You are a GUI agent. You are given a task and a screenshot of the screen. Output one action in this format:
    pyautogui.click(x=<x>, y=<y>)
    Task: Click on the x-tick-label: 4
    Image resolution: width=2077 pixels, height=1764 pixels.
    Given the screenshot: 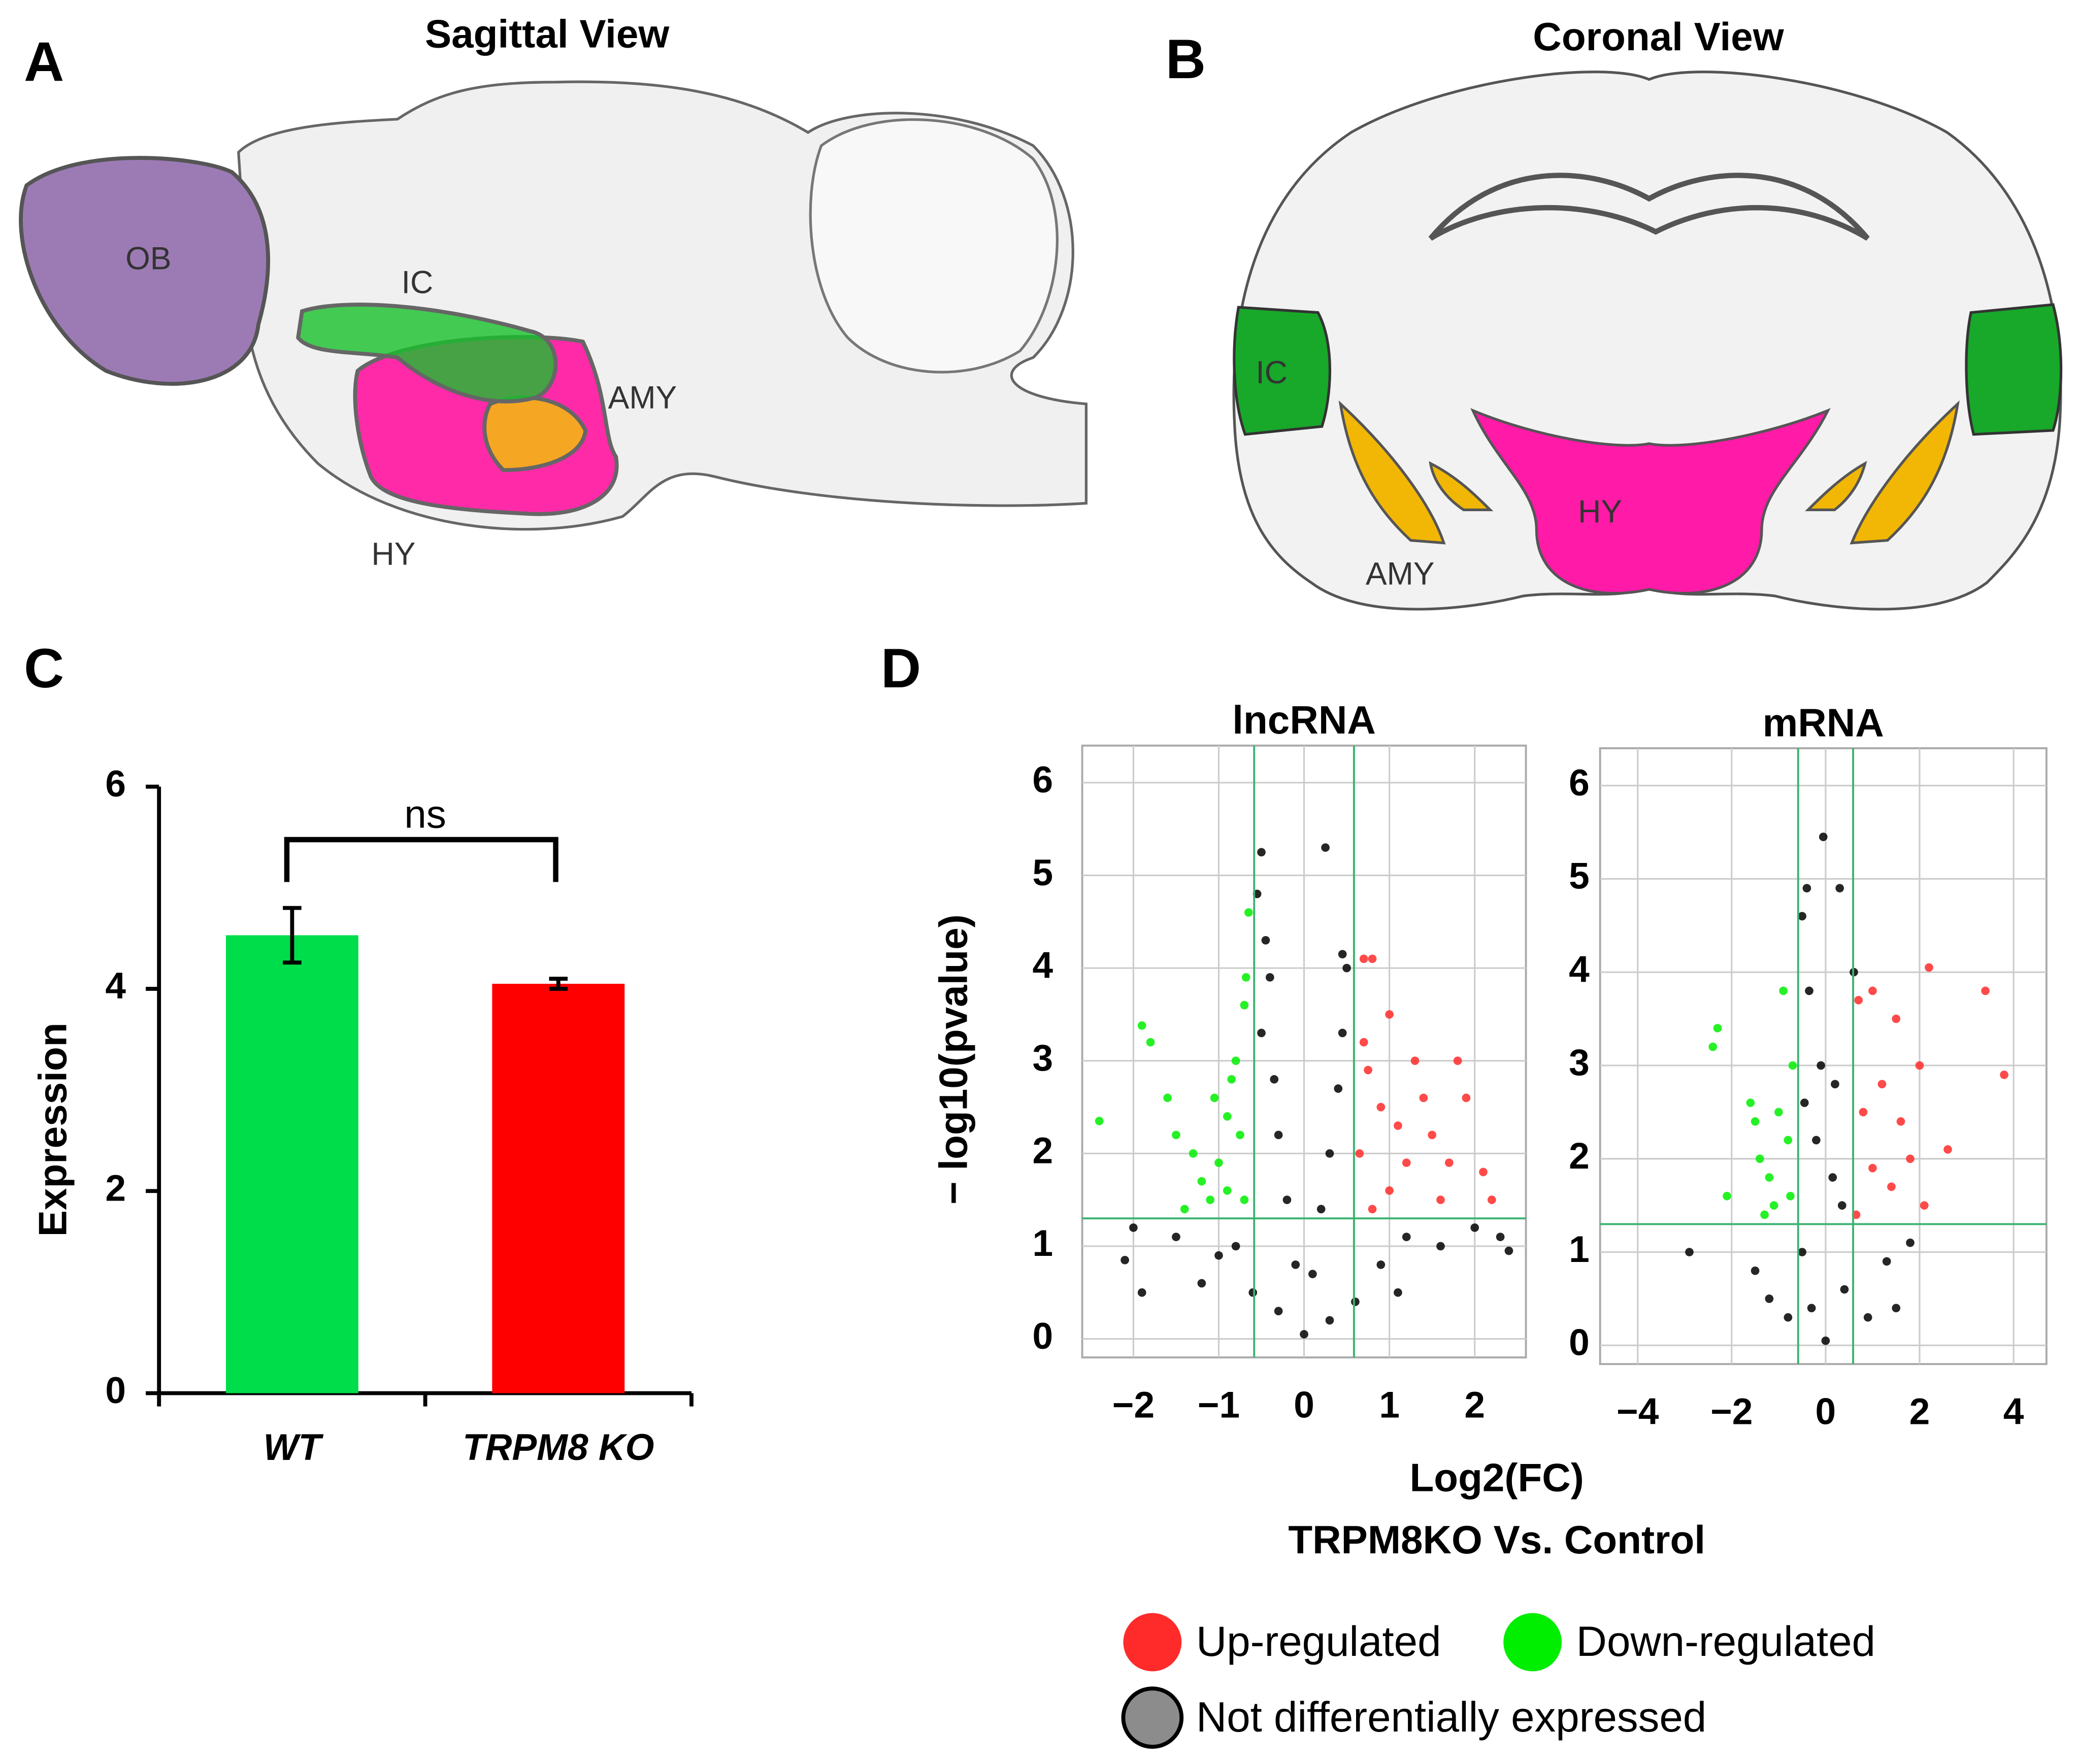 What is the action you would take?
    pyautogui.click(x=2013, y=1412)
    